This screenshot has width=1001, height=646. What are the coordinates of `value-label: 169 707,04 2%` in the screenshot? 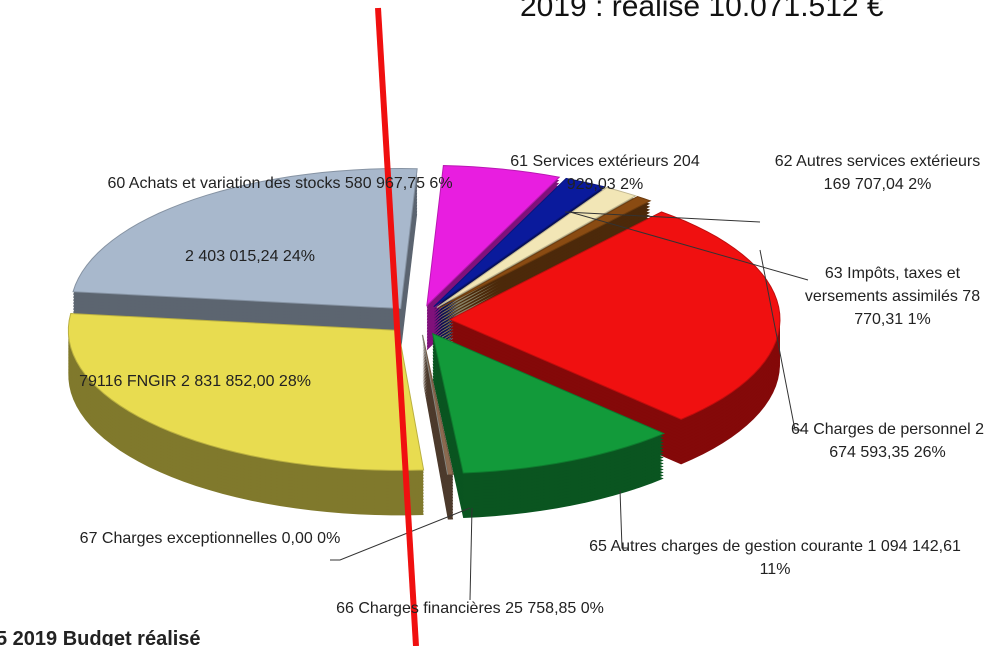 It's located at (877, 184).